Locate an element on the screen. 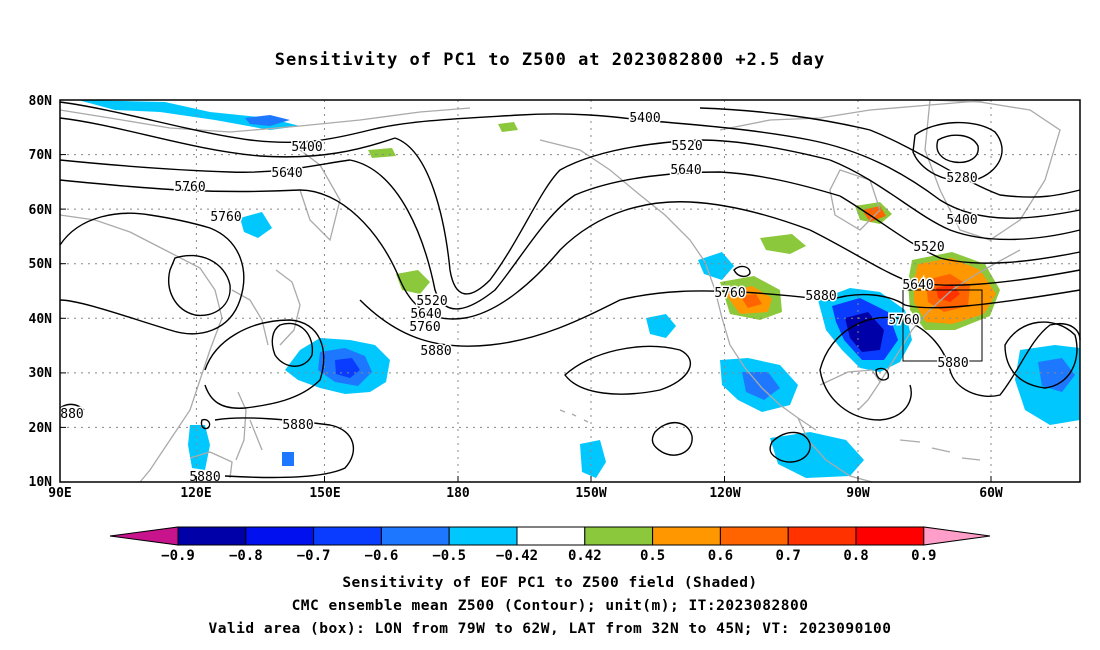  contour-label: 880 is located at coordinates (71, 414).